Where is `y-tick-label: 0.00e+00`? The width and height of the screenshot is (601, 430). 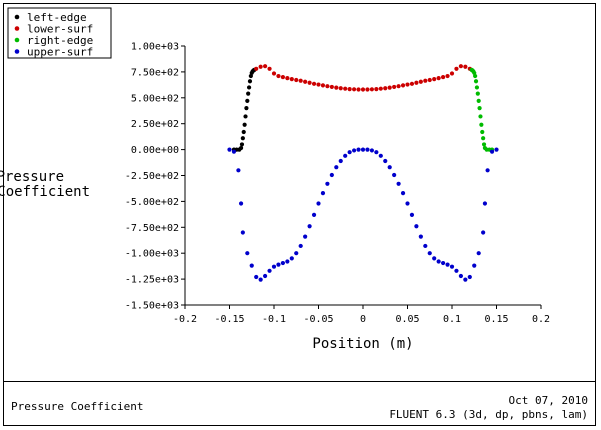
y-tick-label: 0.00e+00 is located at coordinates (155, 150).